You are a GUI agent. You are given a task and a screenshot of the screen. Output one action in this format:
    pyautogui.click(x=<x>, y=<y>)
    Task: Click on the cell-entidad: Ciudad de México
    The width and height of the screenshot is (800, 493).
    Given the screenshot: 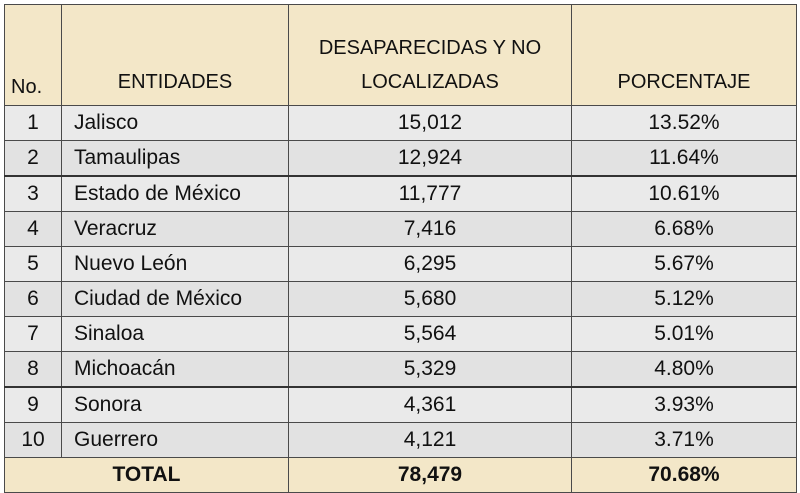 What is the action you would take?
    pyautogui.click(x=175, y=299)
    